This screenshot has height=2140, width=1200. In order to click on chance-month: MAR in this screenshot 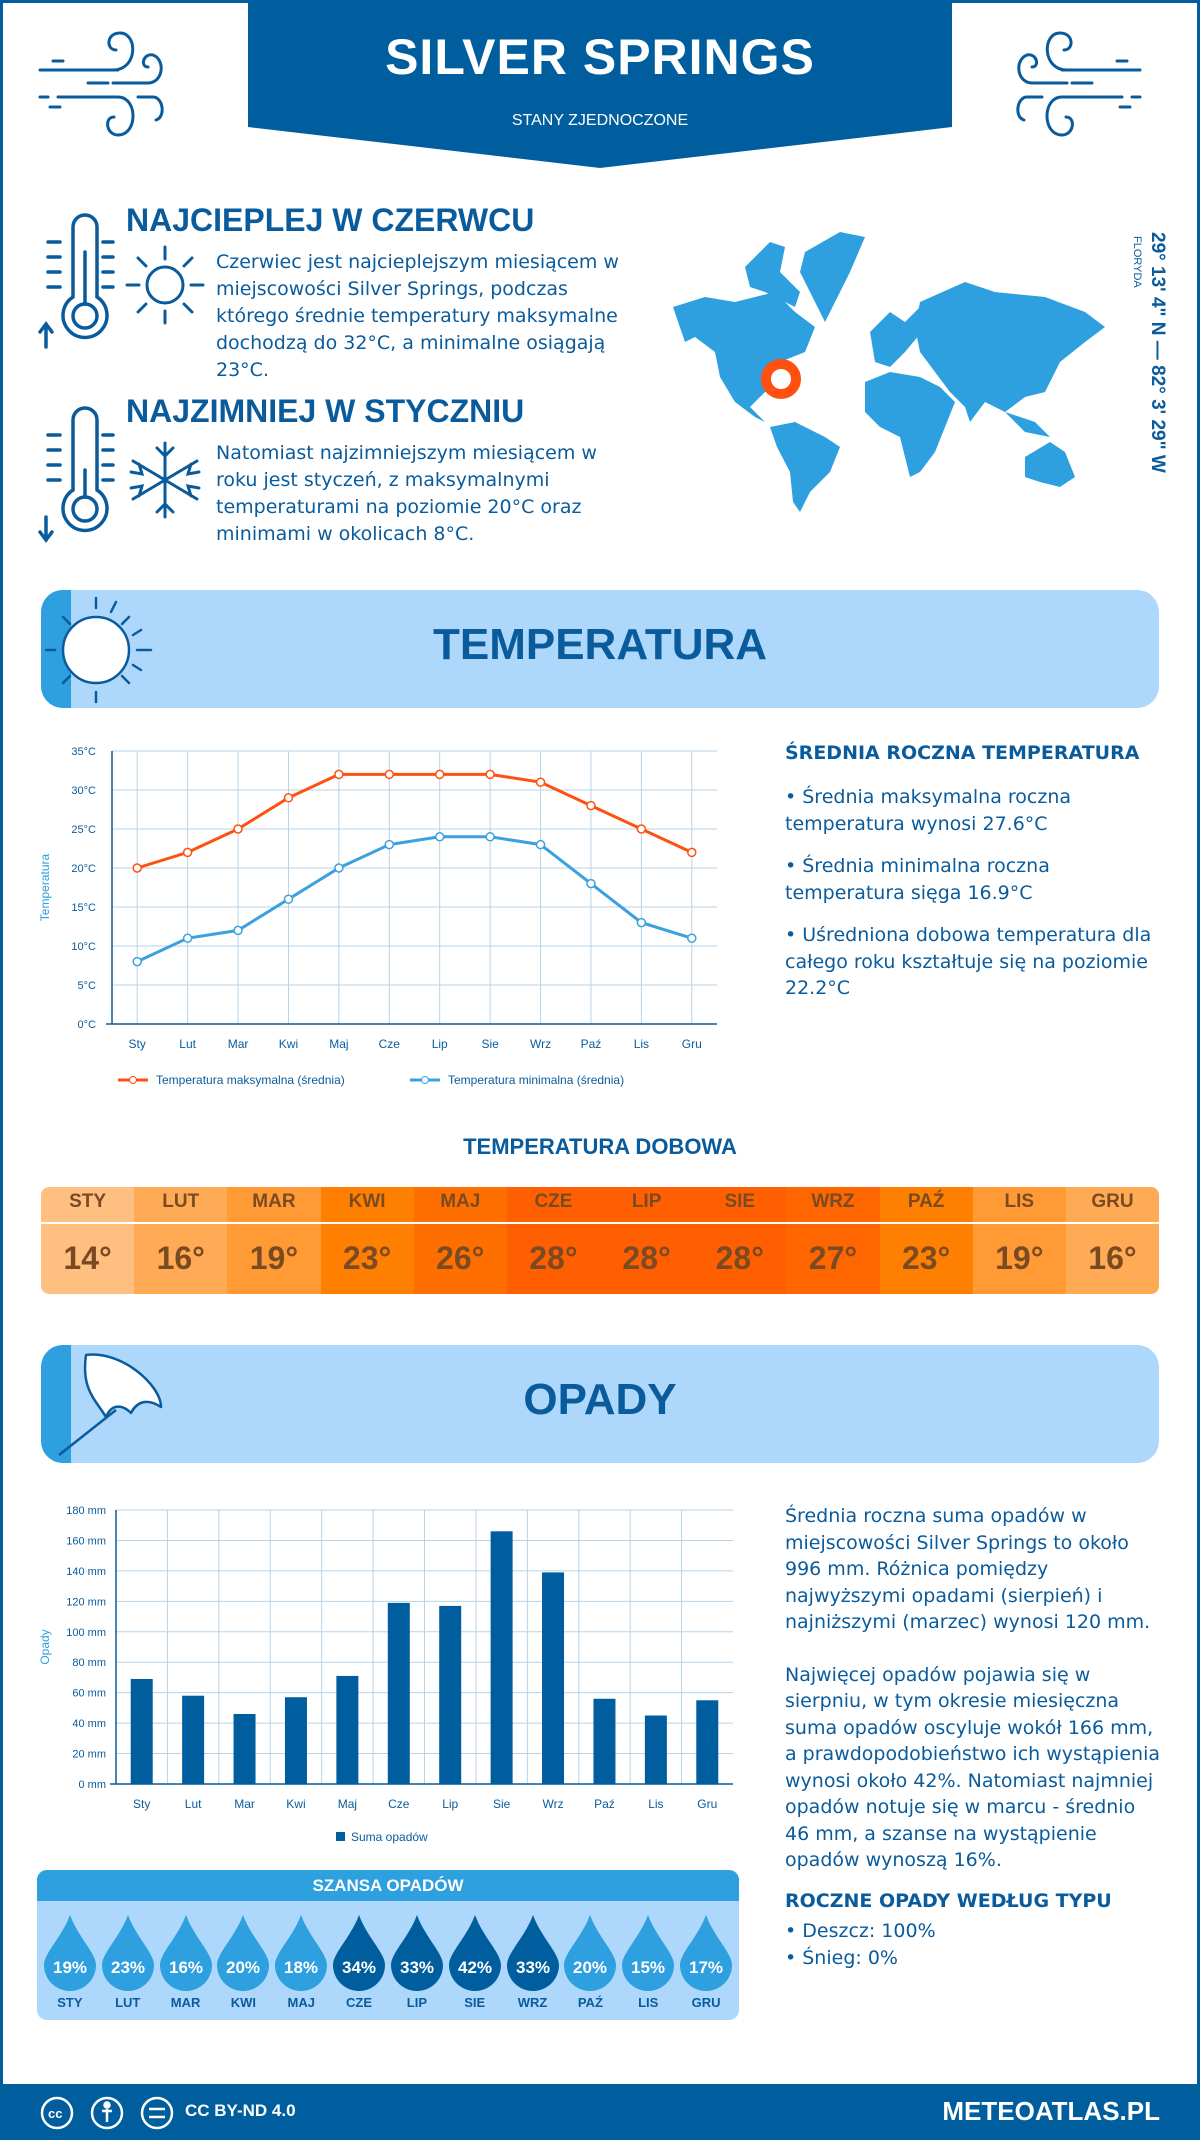, I will do `click(185, 2002)`.